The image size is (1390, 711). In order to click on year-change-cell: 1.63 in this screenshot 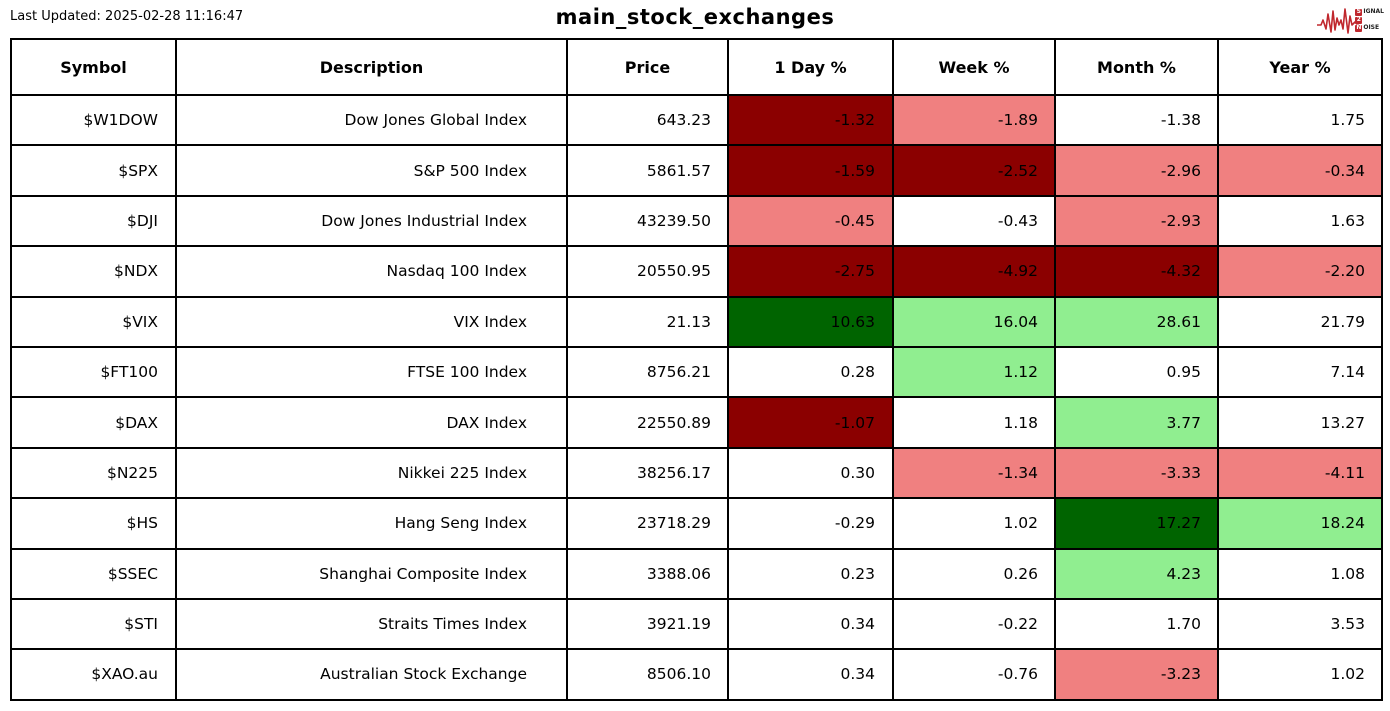, I will do `click(1300, 221)`.